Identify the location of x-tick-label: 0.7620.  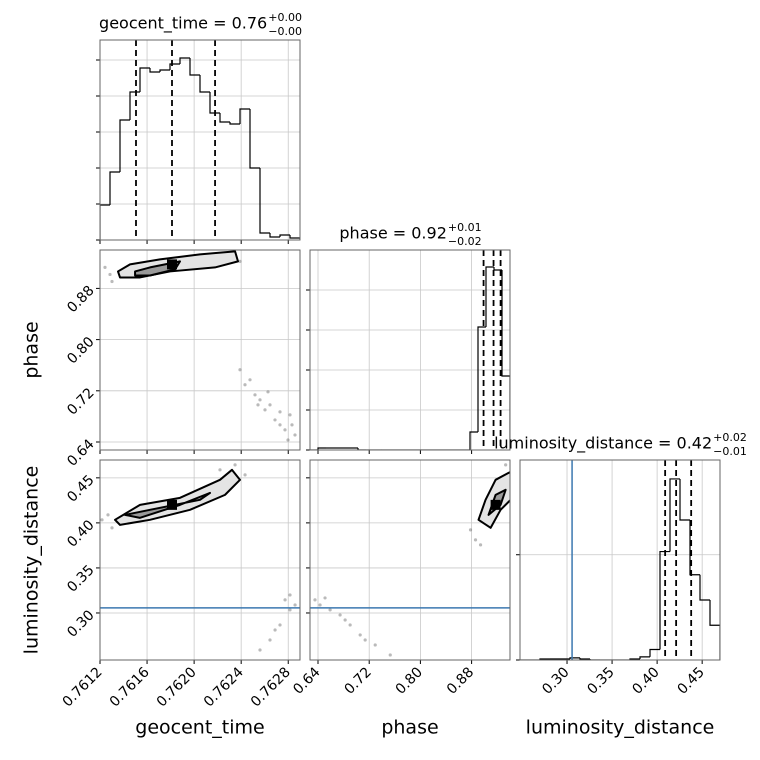
(177, 687).